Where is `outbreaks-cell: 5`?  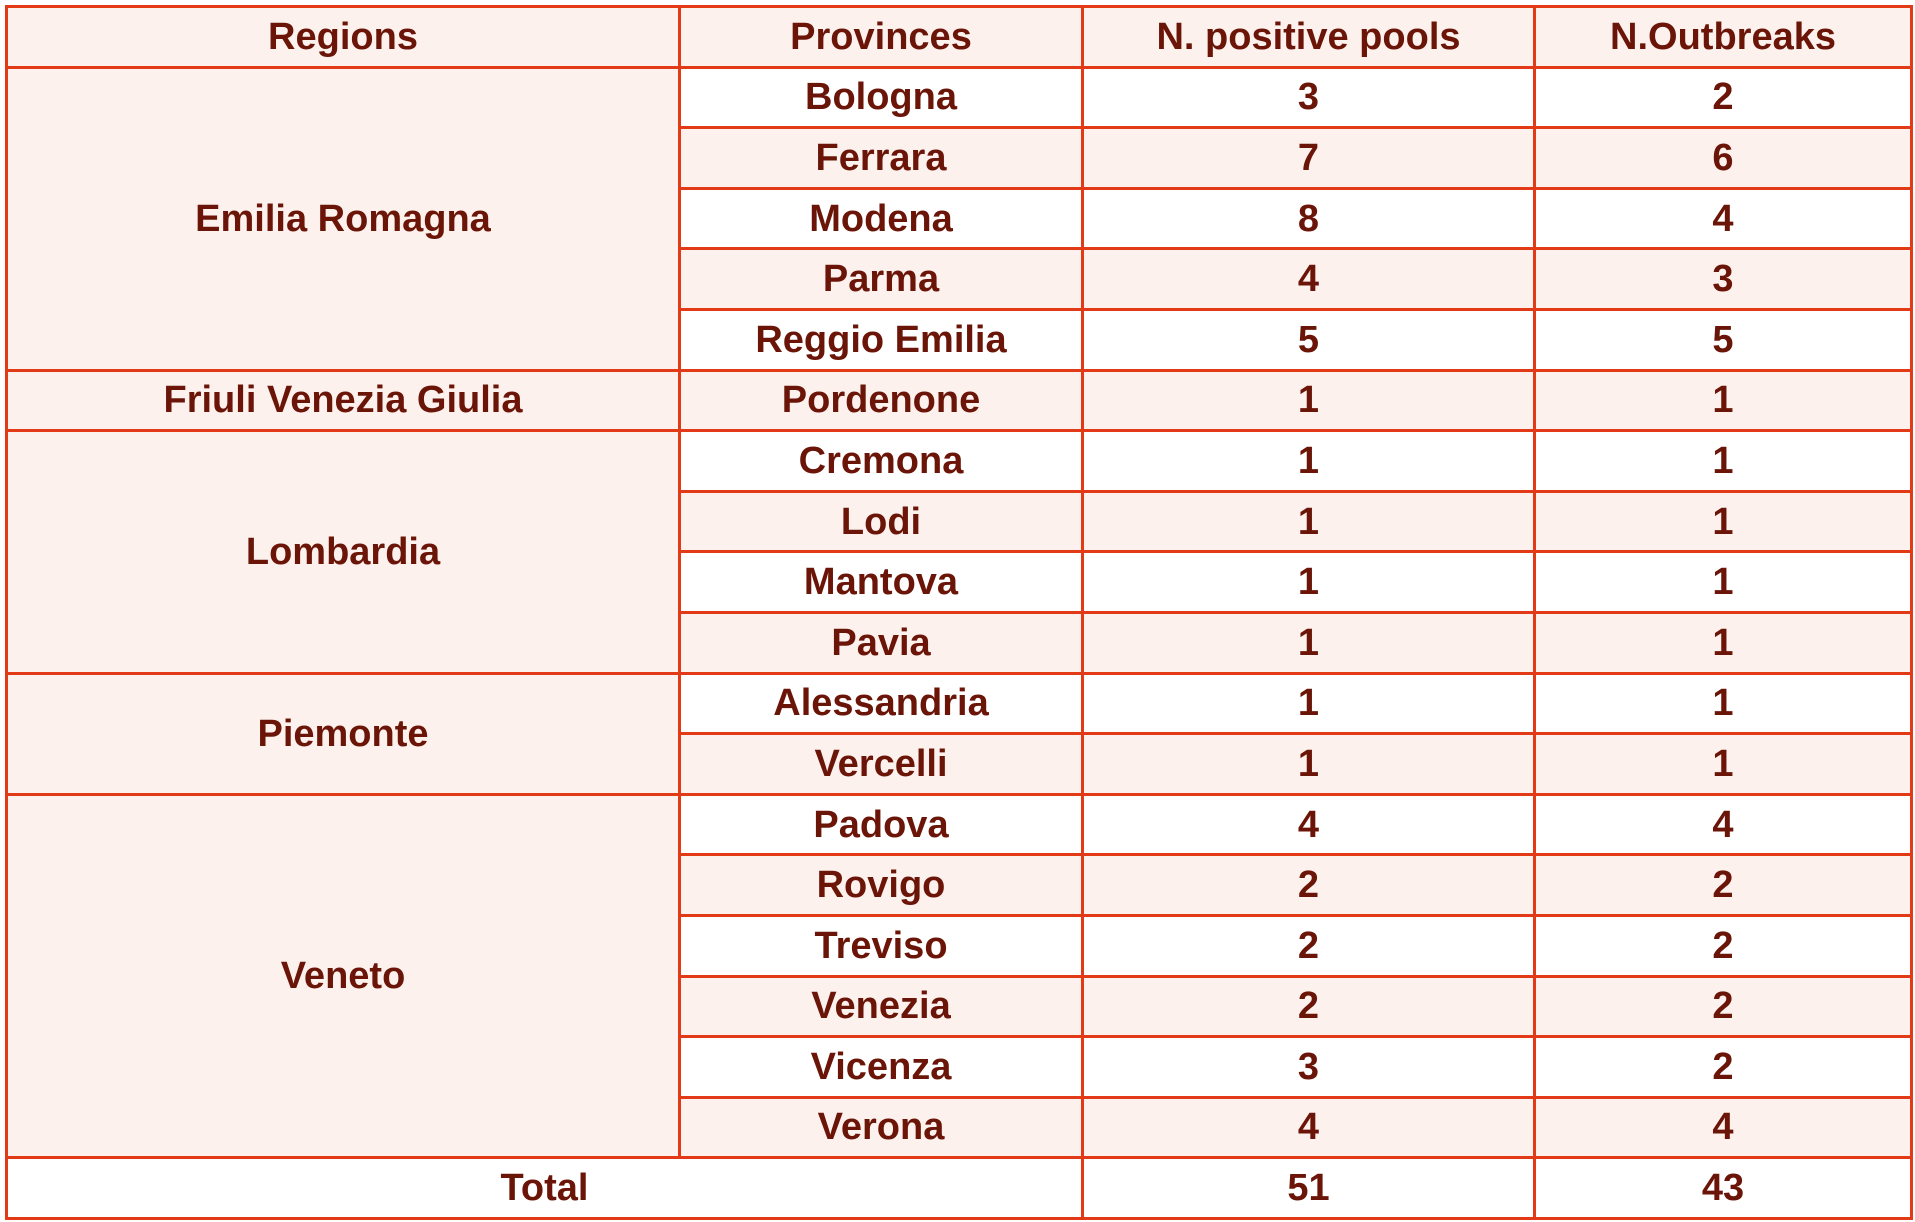 outbreaks-cell: 5 is located at coordinates (1723, 339).